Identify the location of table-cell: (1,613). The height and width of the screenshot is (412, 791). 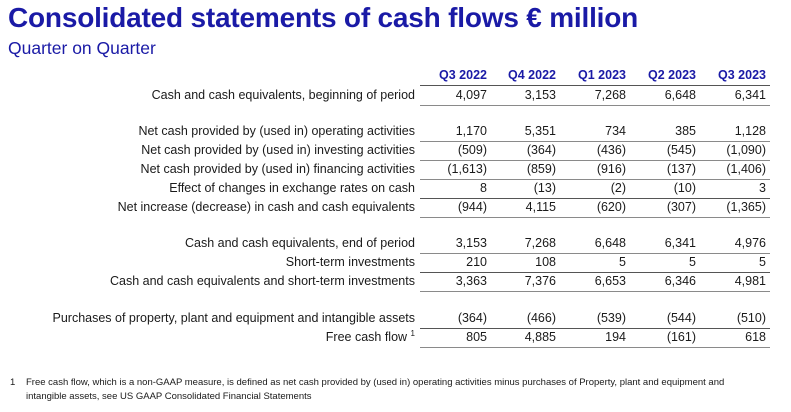
(467, 169).